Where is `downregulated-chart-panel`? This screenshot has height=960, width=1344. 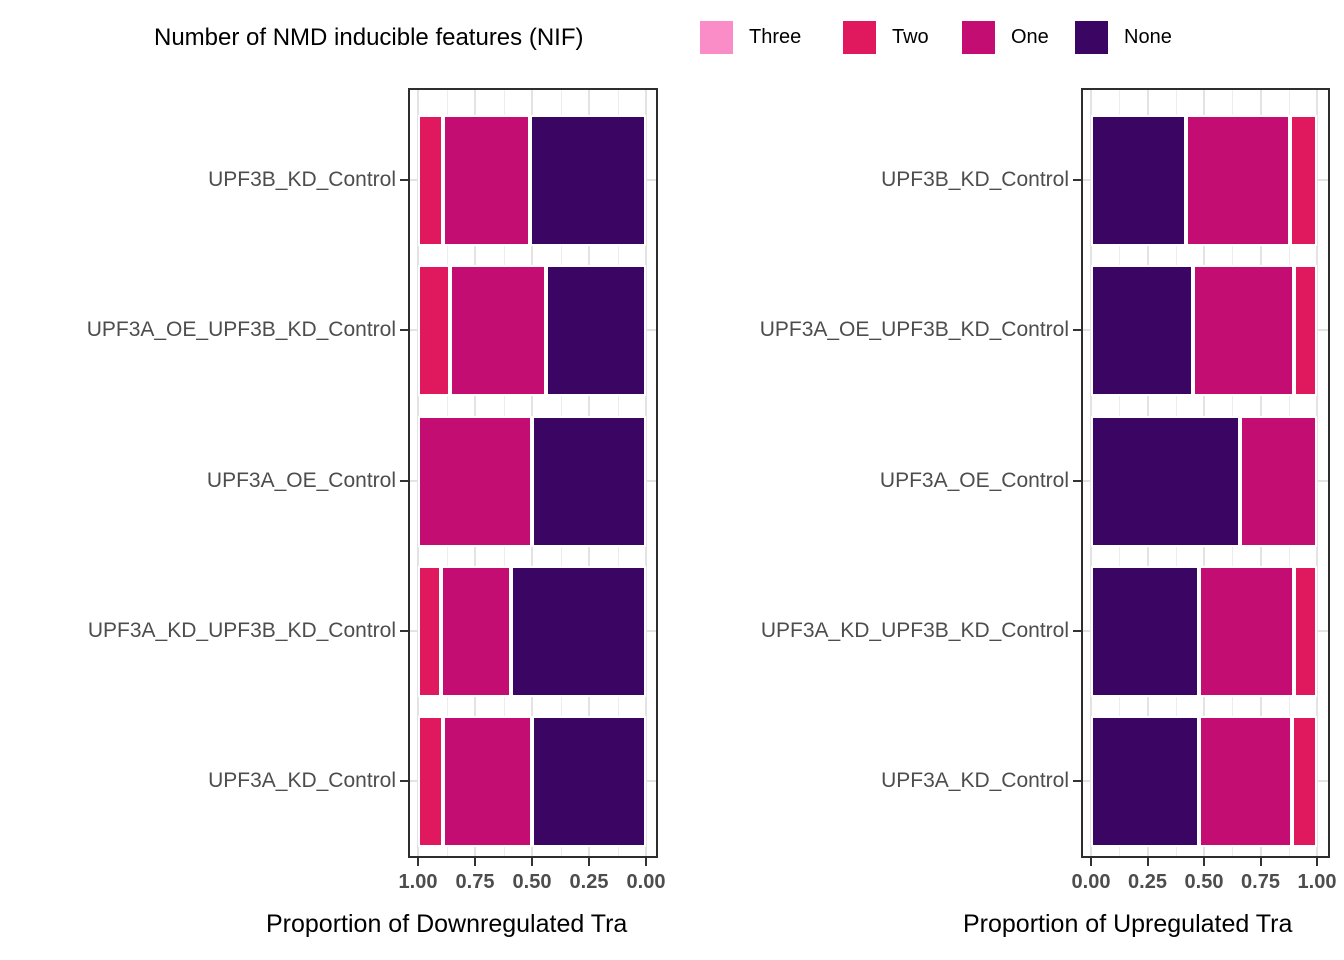 downregulated-chart-panel is located at coordinates (533, 473).